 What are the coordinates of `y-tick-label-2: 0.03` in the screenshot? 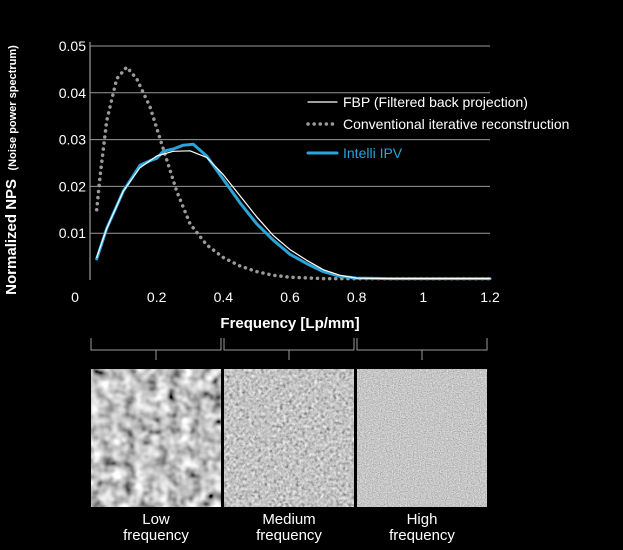 It's located at (72, 140).